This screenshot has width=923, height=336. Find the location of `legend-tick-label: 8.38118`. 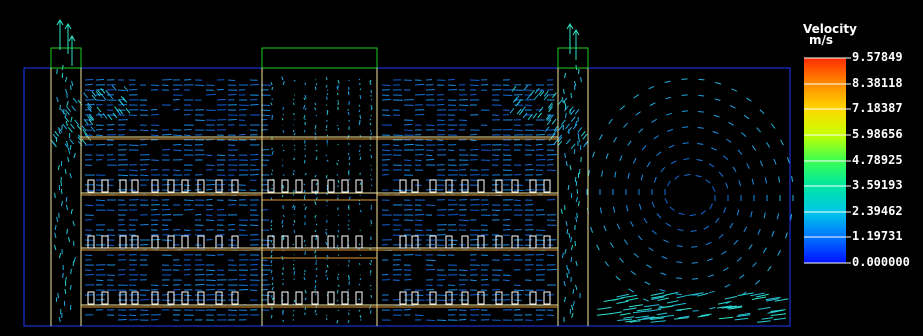

legend-tick-label: 8.38118 is located at coordinates (877, 83).